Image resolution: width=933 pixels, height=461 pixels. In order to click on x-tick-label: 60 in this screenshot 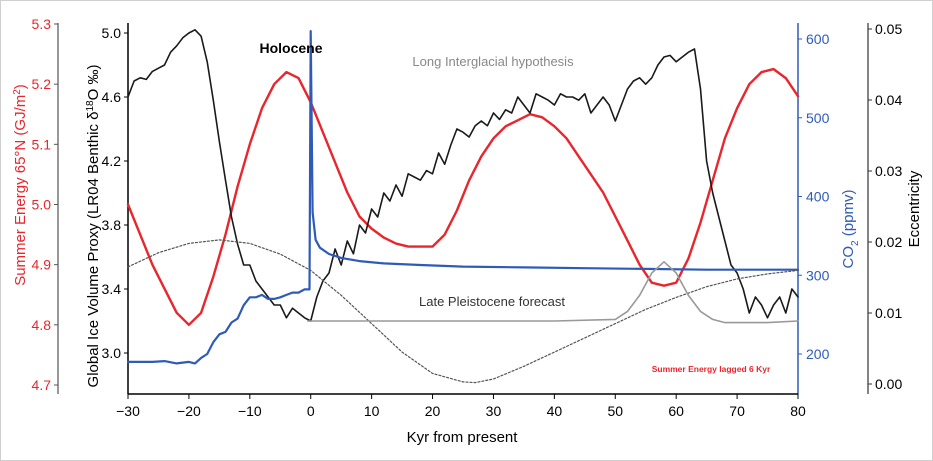, I will do `click(676, 411)`.